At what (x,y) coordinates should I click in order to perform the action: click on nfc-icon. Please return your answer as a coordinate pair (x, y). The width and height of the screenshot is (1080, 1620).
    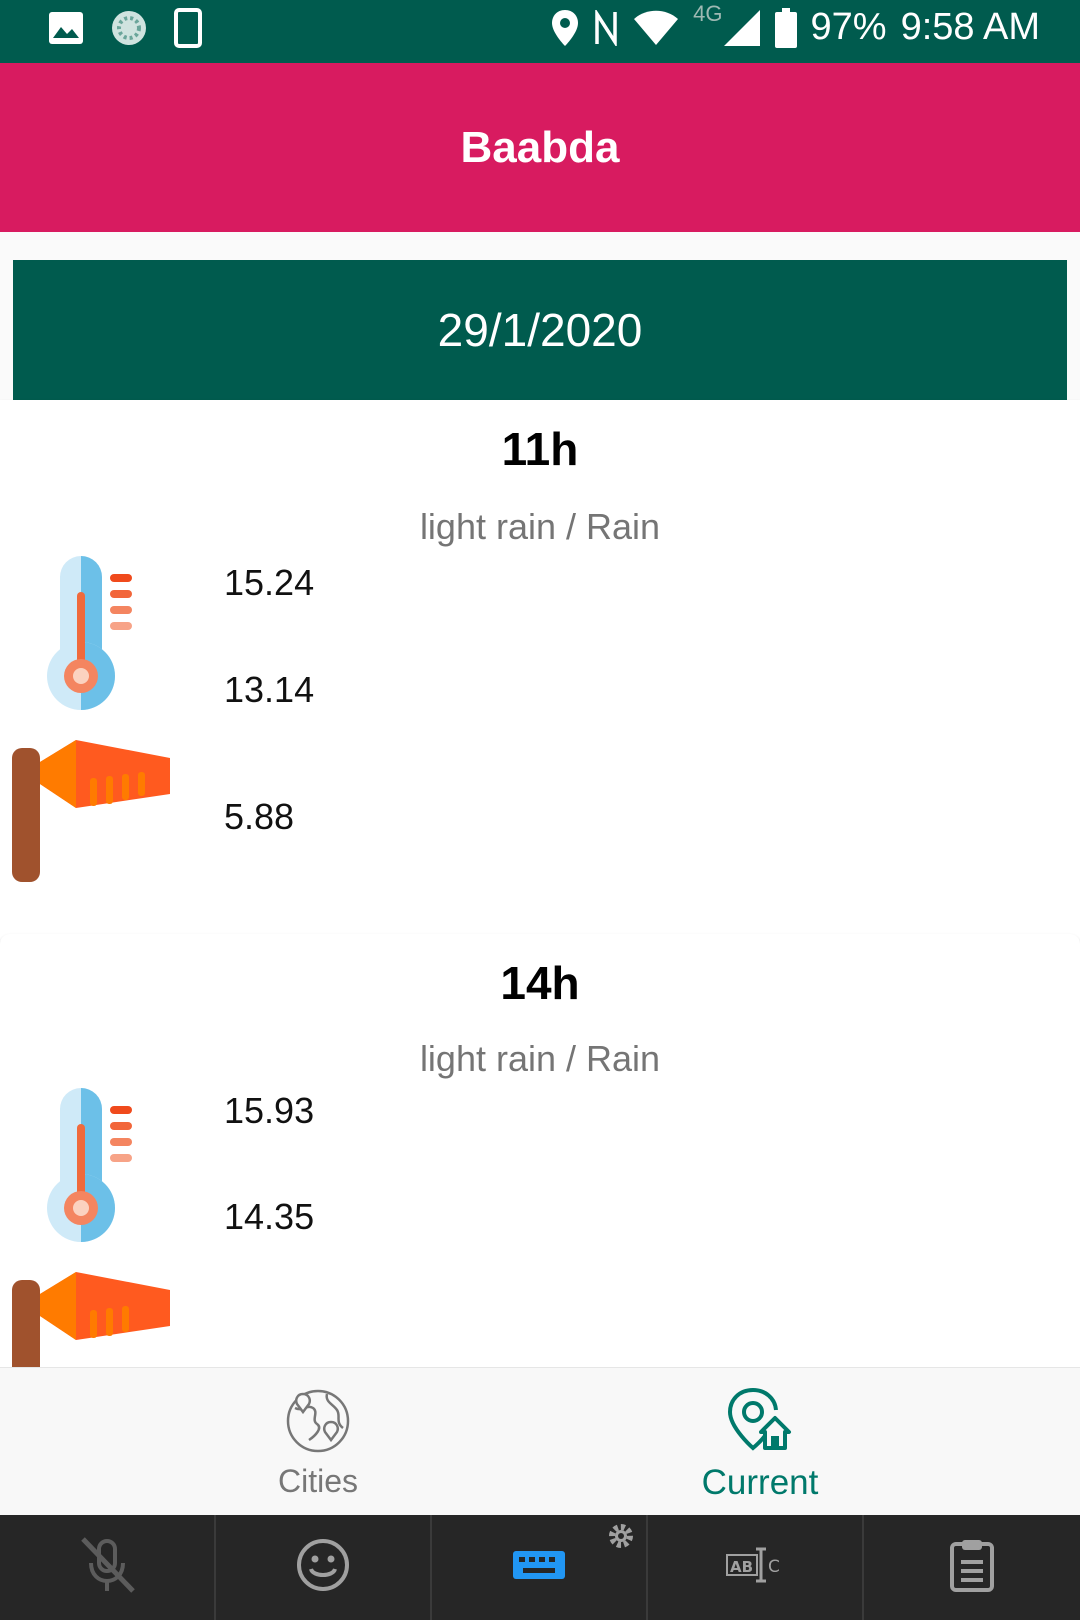
    Looking at the image, I should click on (606, 27).